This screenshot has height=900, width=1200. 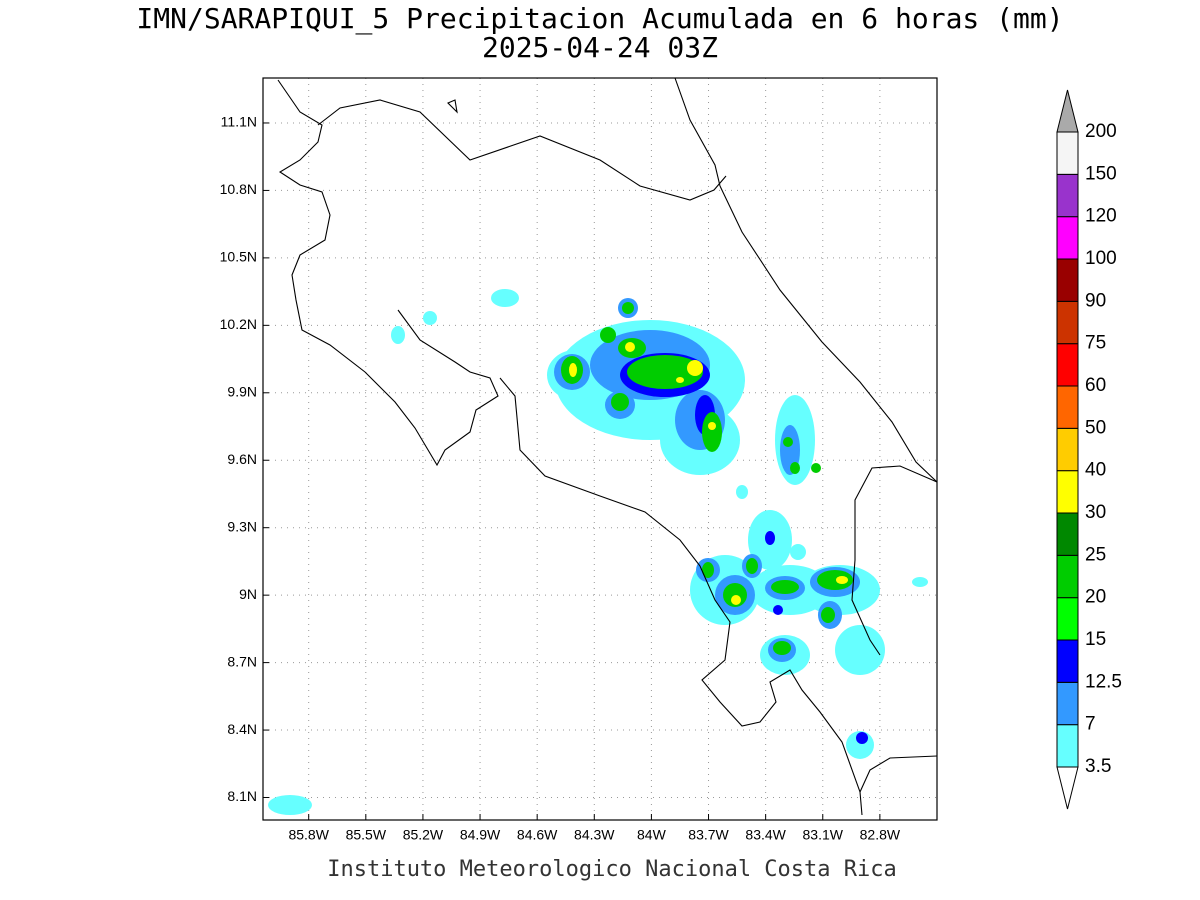 What do you see at coordinates (242, 729) in the screenshot?
I see `y-tick-label: 8.4N` at bounding box center [242, 729].